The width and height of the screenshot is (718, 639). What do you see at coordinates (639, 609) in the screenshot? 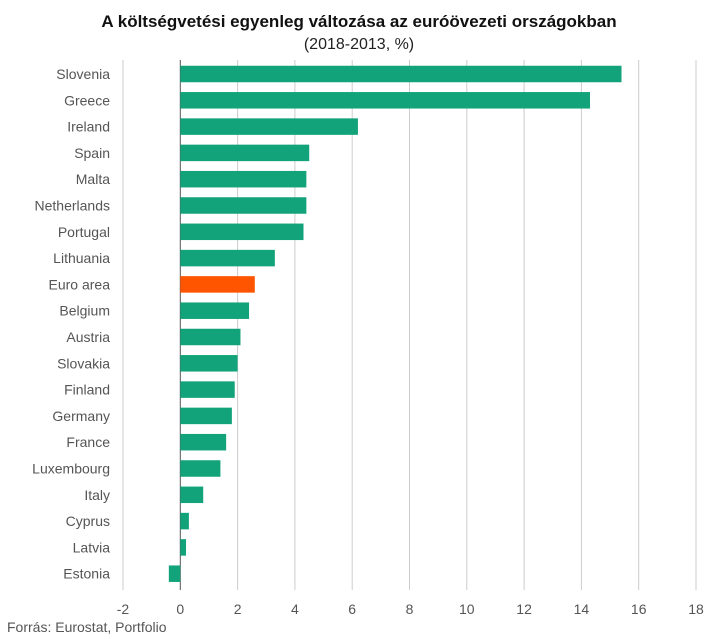
I see `x-tick-label: 16` at bounding box center [639, 609].